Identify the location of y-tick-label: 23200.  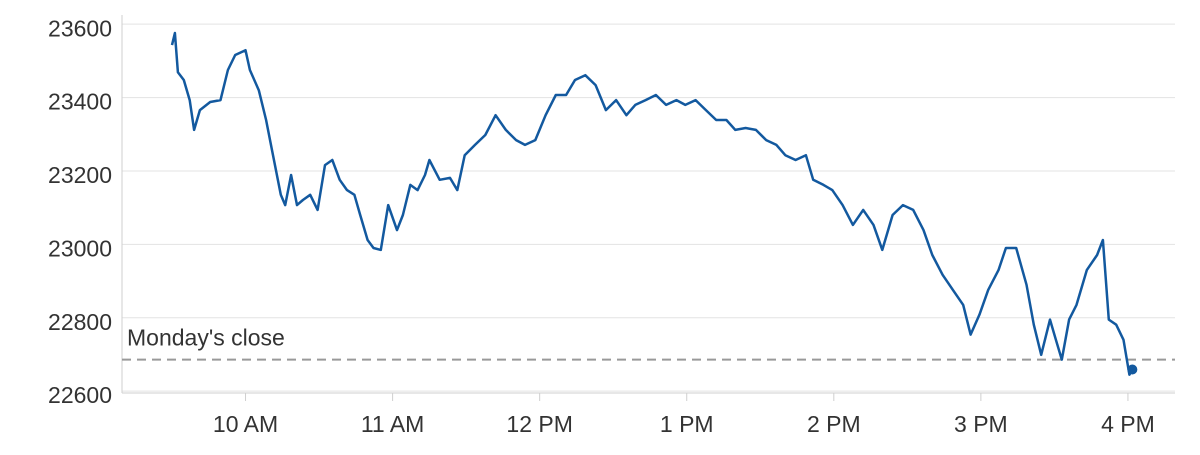
(80, 175).